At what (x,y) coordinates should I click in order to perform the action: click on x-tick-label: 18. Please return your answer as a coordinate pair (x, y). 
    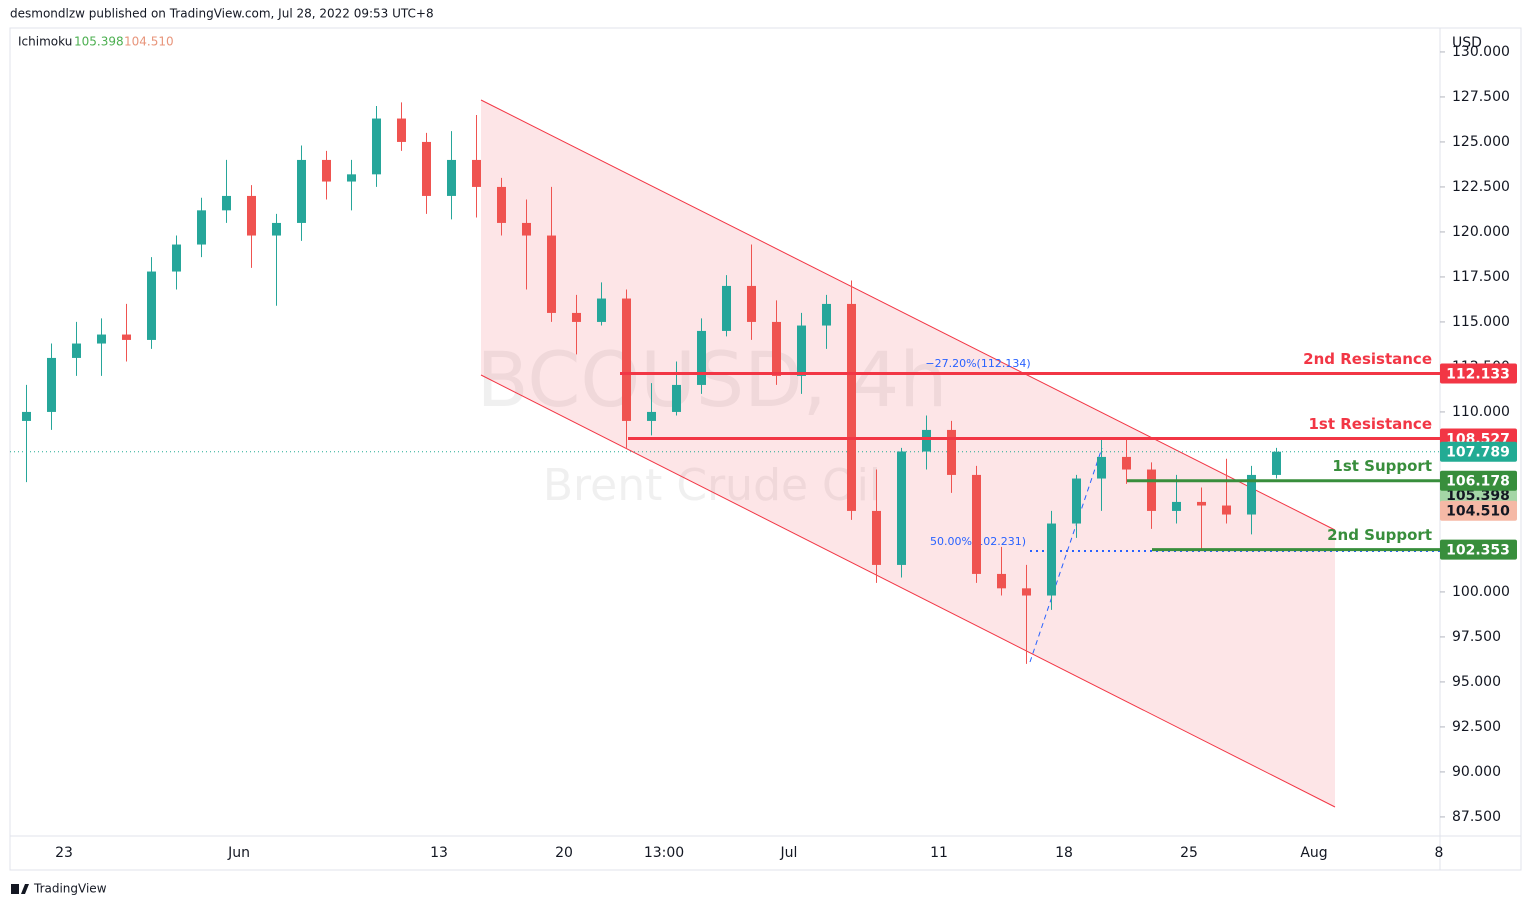
    Looking at the image, I should click on (1064, 853).